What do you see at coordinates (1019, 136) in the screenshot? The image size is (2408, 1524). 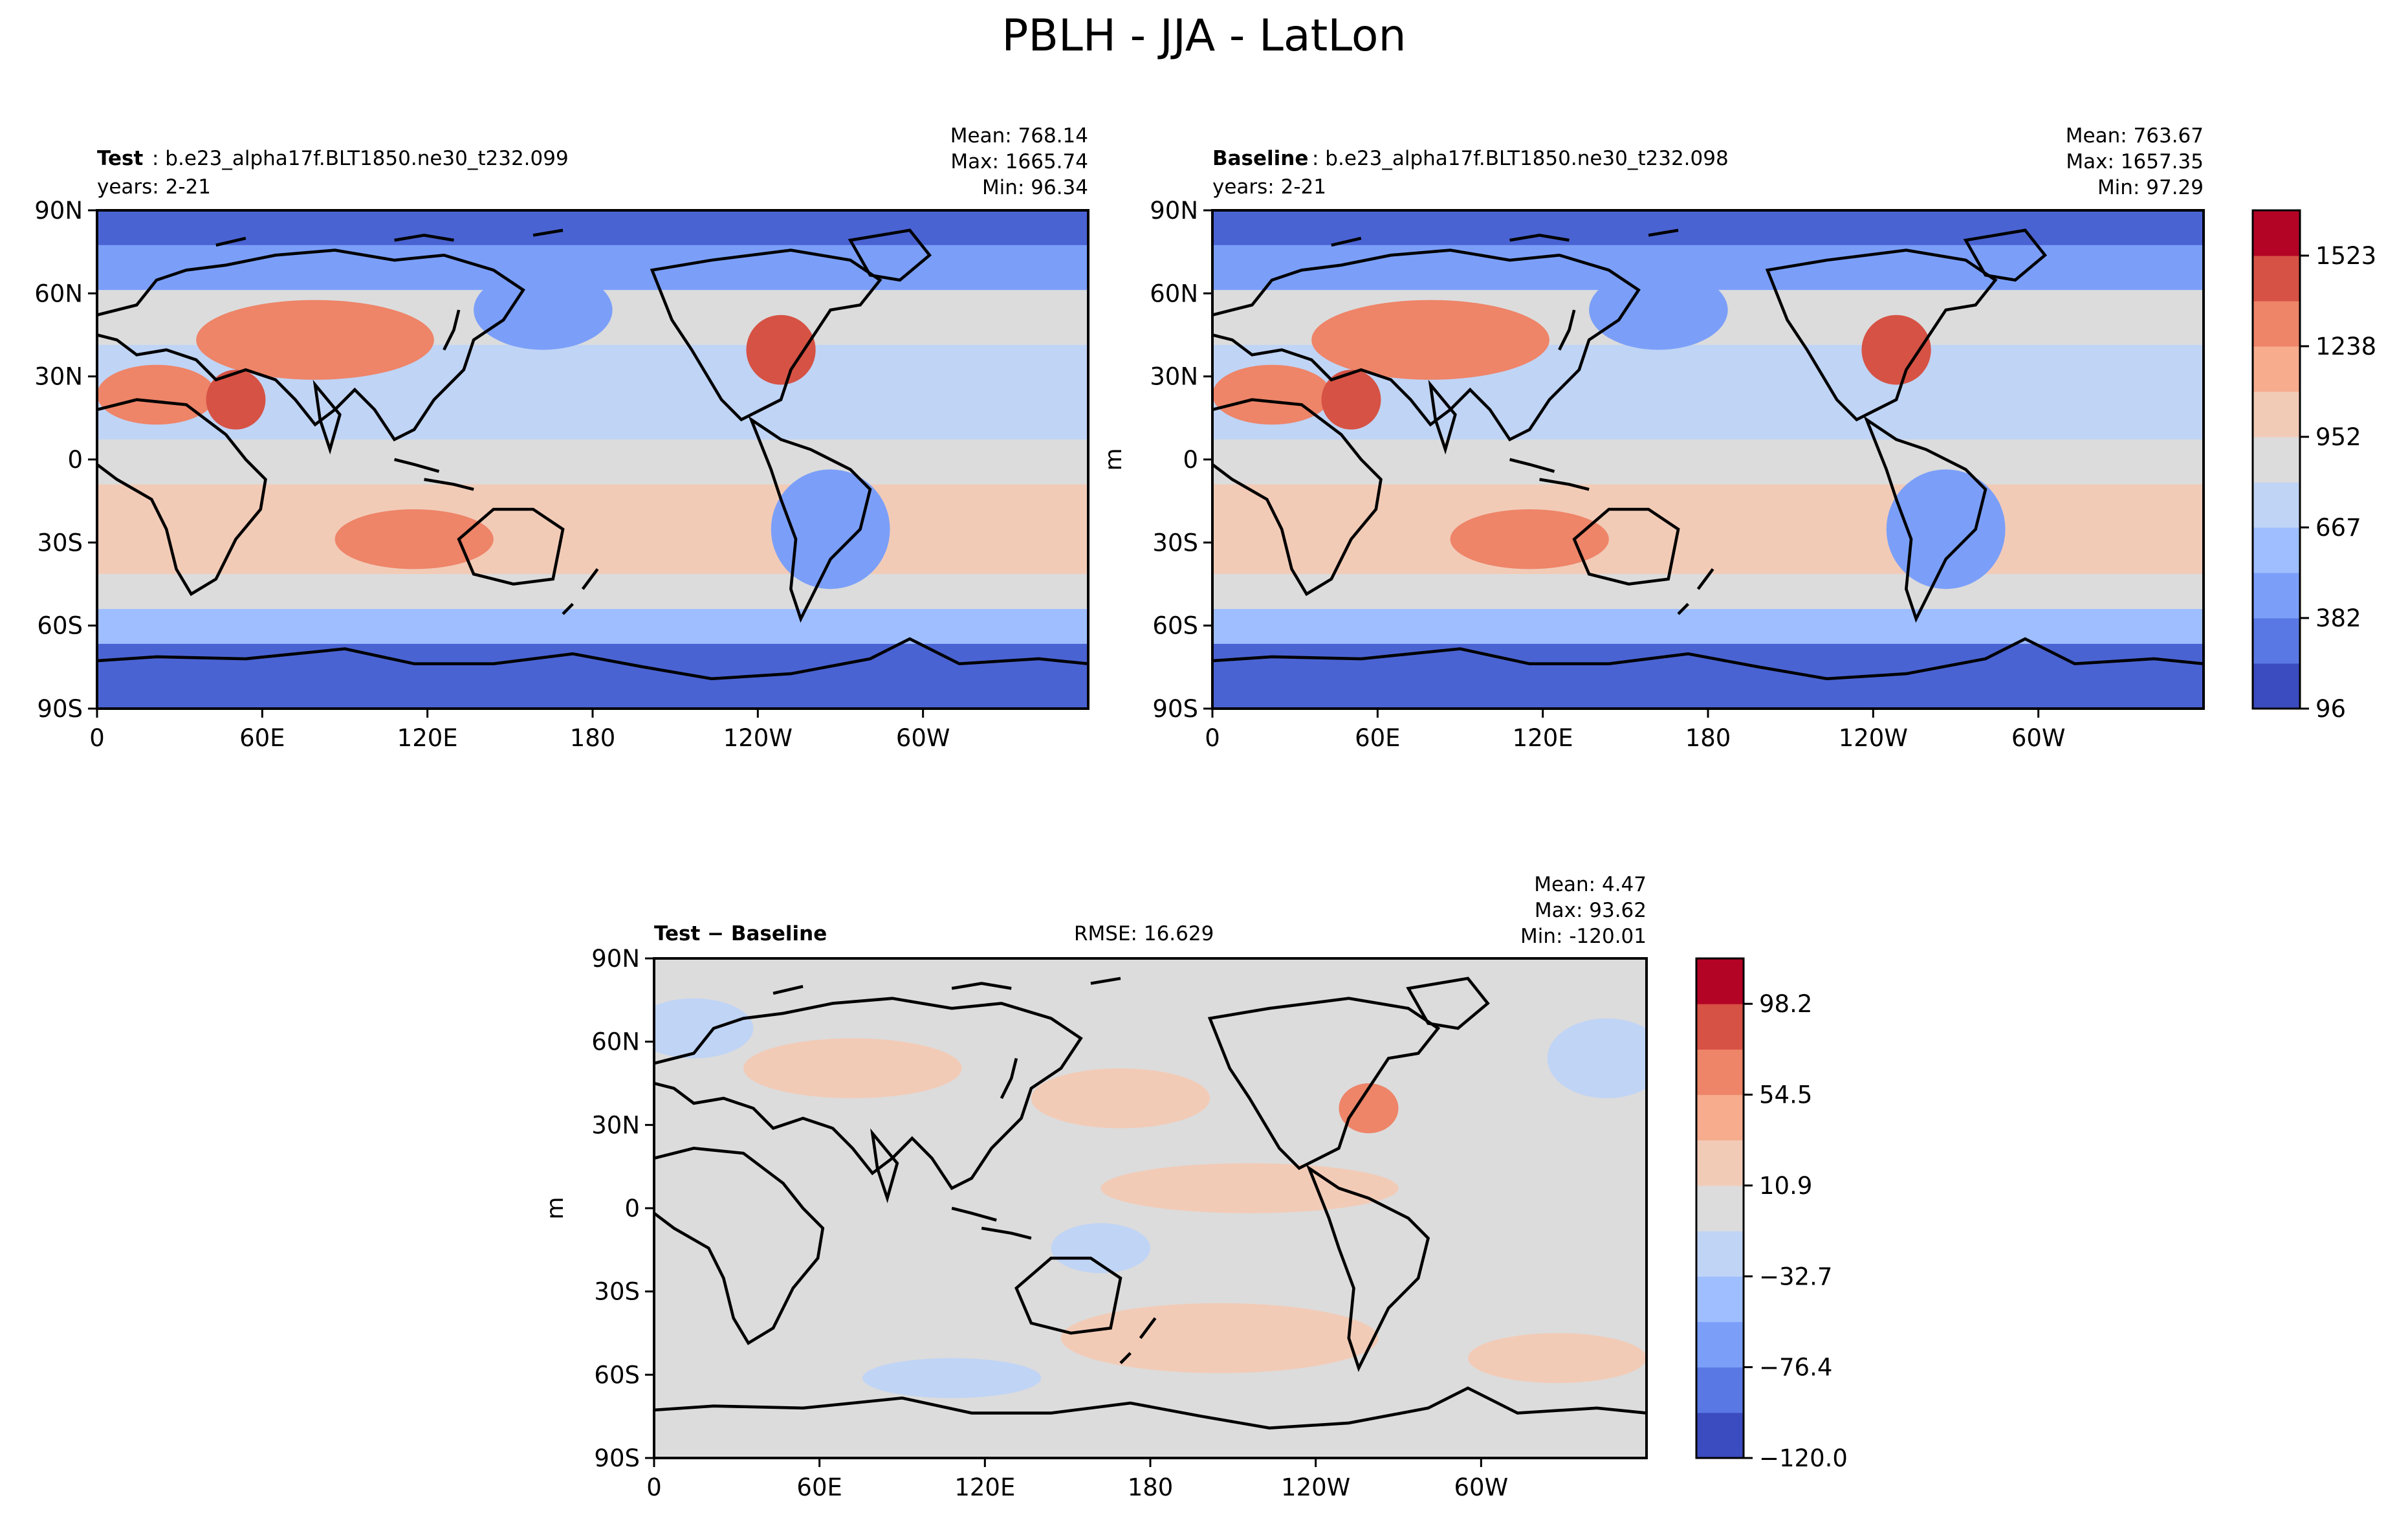 I see `panel-test-stat-mean: Mean: 768.14` at bounding box center [1019, 136].